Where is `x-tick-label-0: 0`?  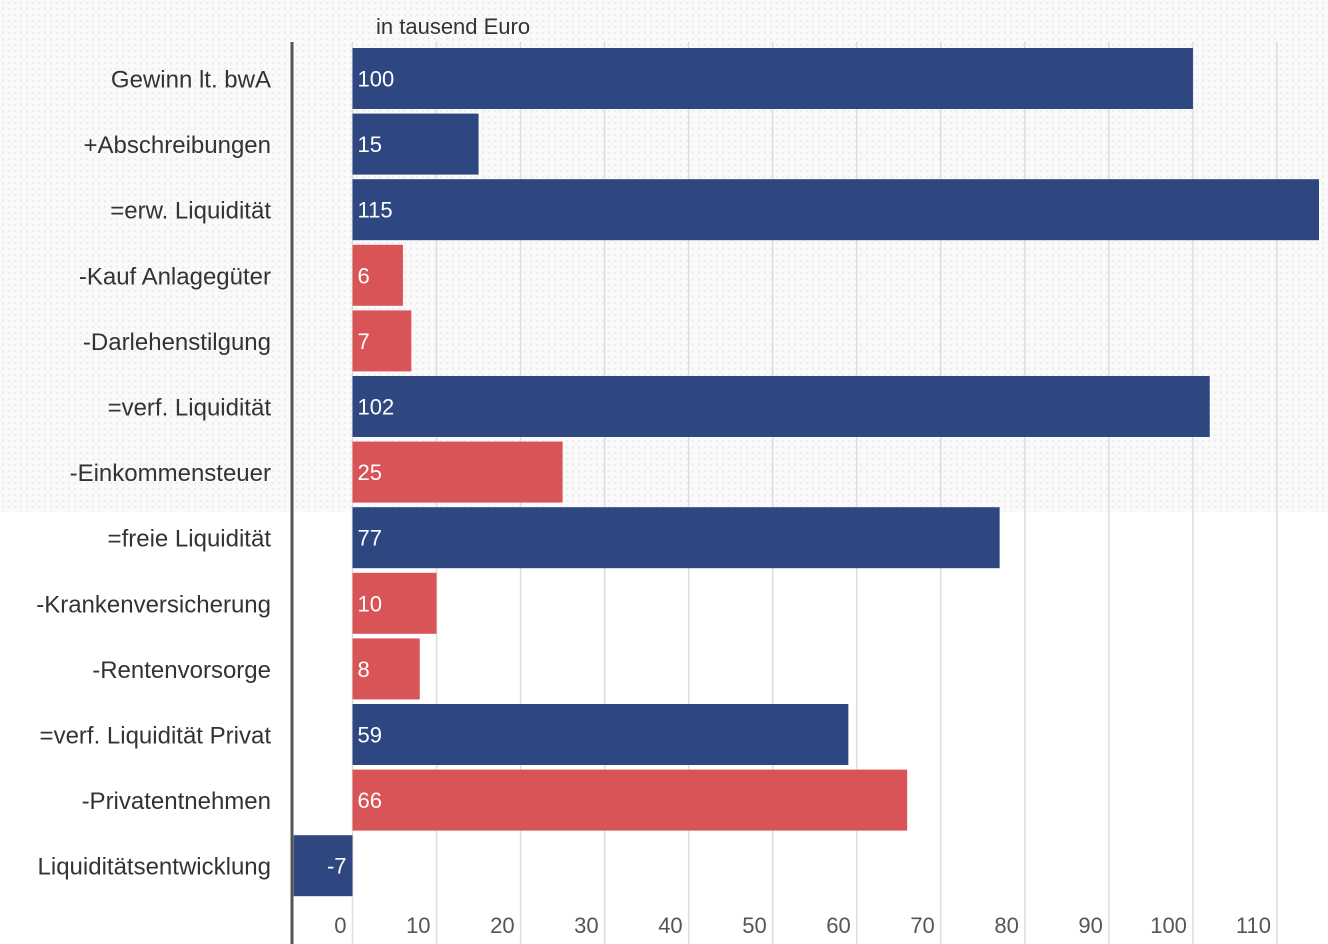
x-tick-label-0: 0 is located at coordinates (340, 925).